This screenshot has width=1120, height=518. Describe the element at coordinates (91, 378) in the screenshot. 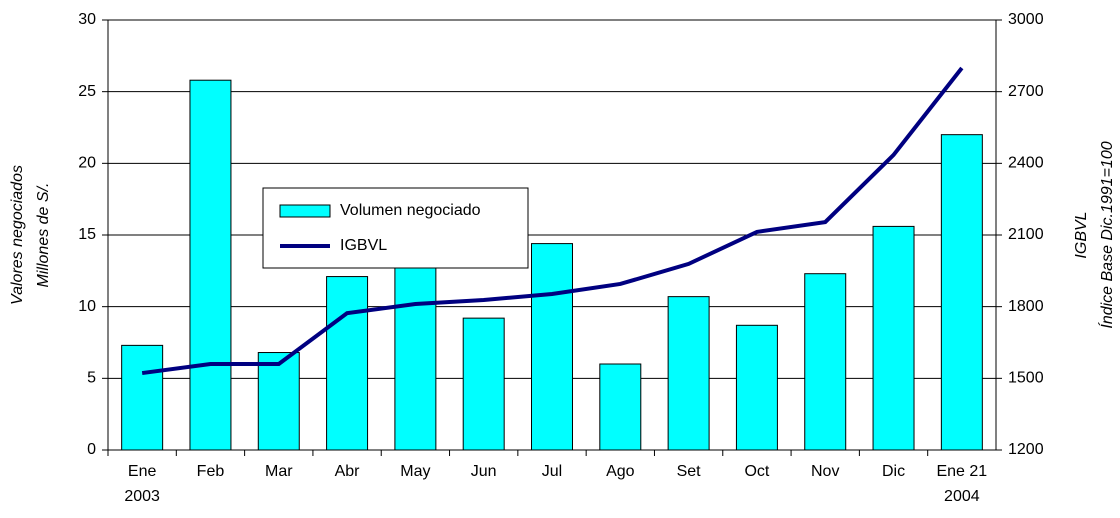

I see `y-tick-label: 5` at that location.